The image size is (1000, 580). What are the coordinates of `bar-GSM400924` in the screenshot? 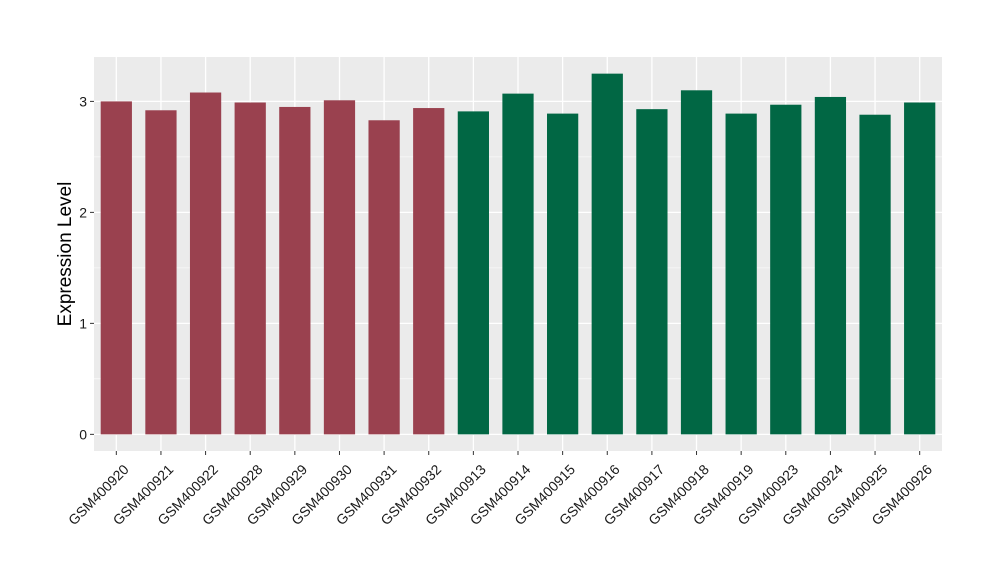 It's located at (830, 265).